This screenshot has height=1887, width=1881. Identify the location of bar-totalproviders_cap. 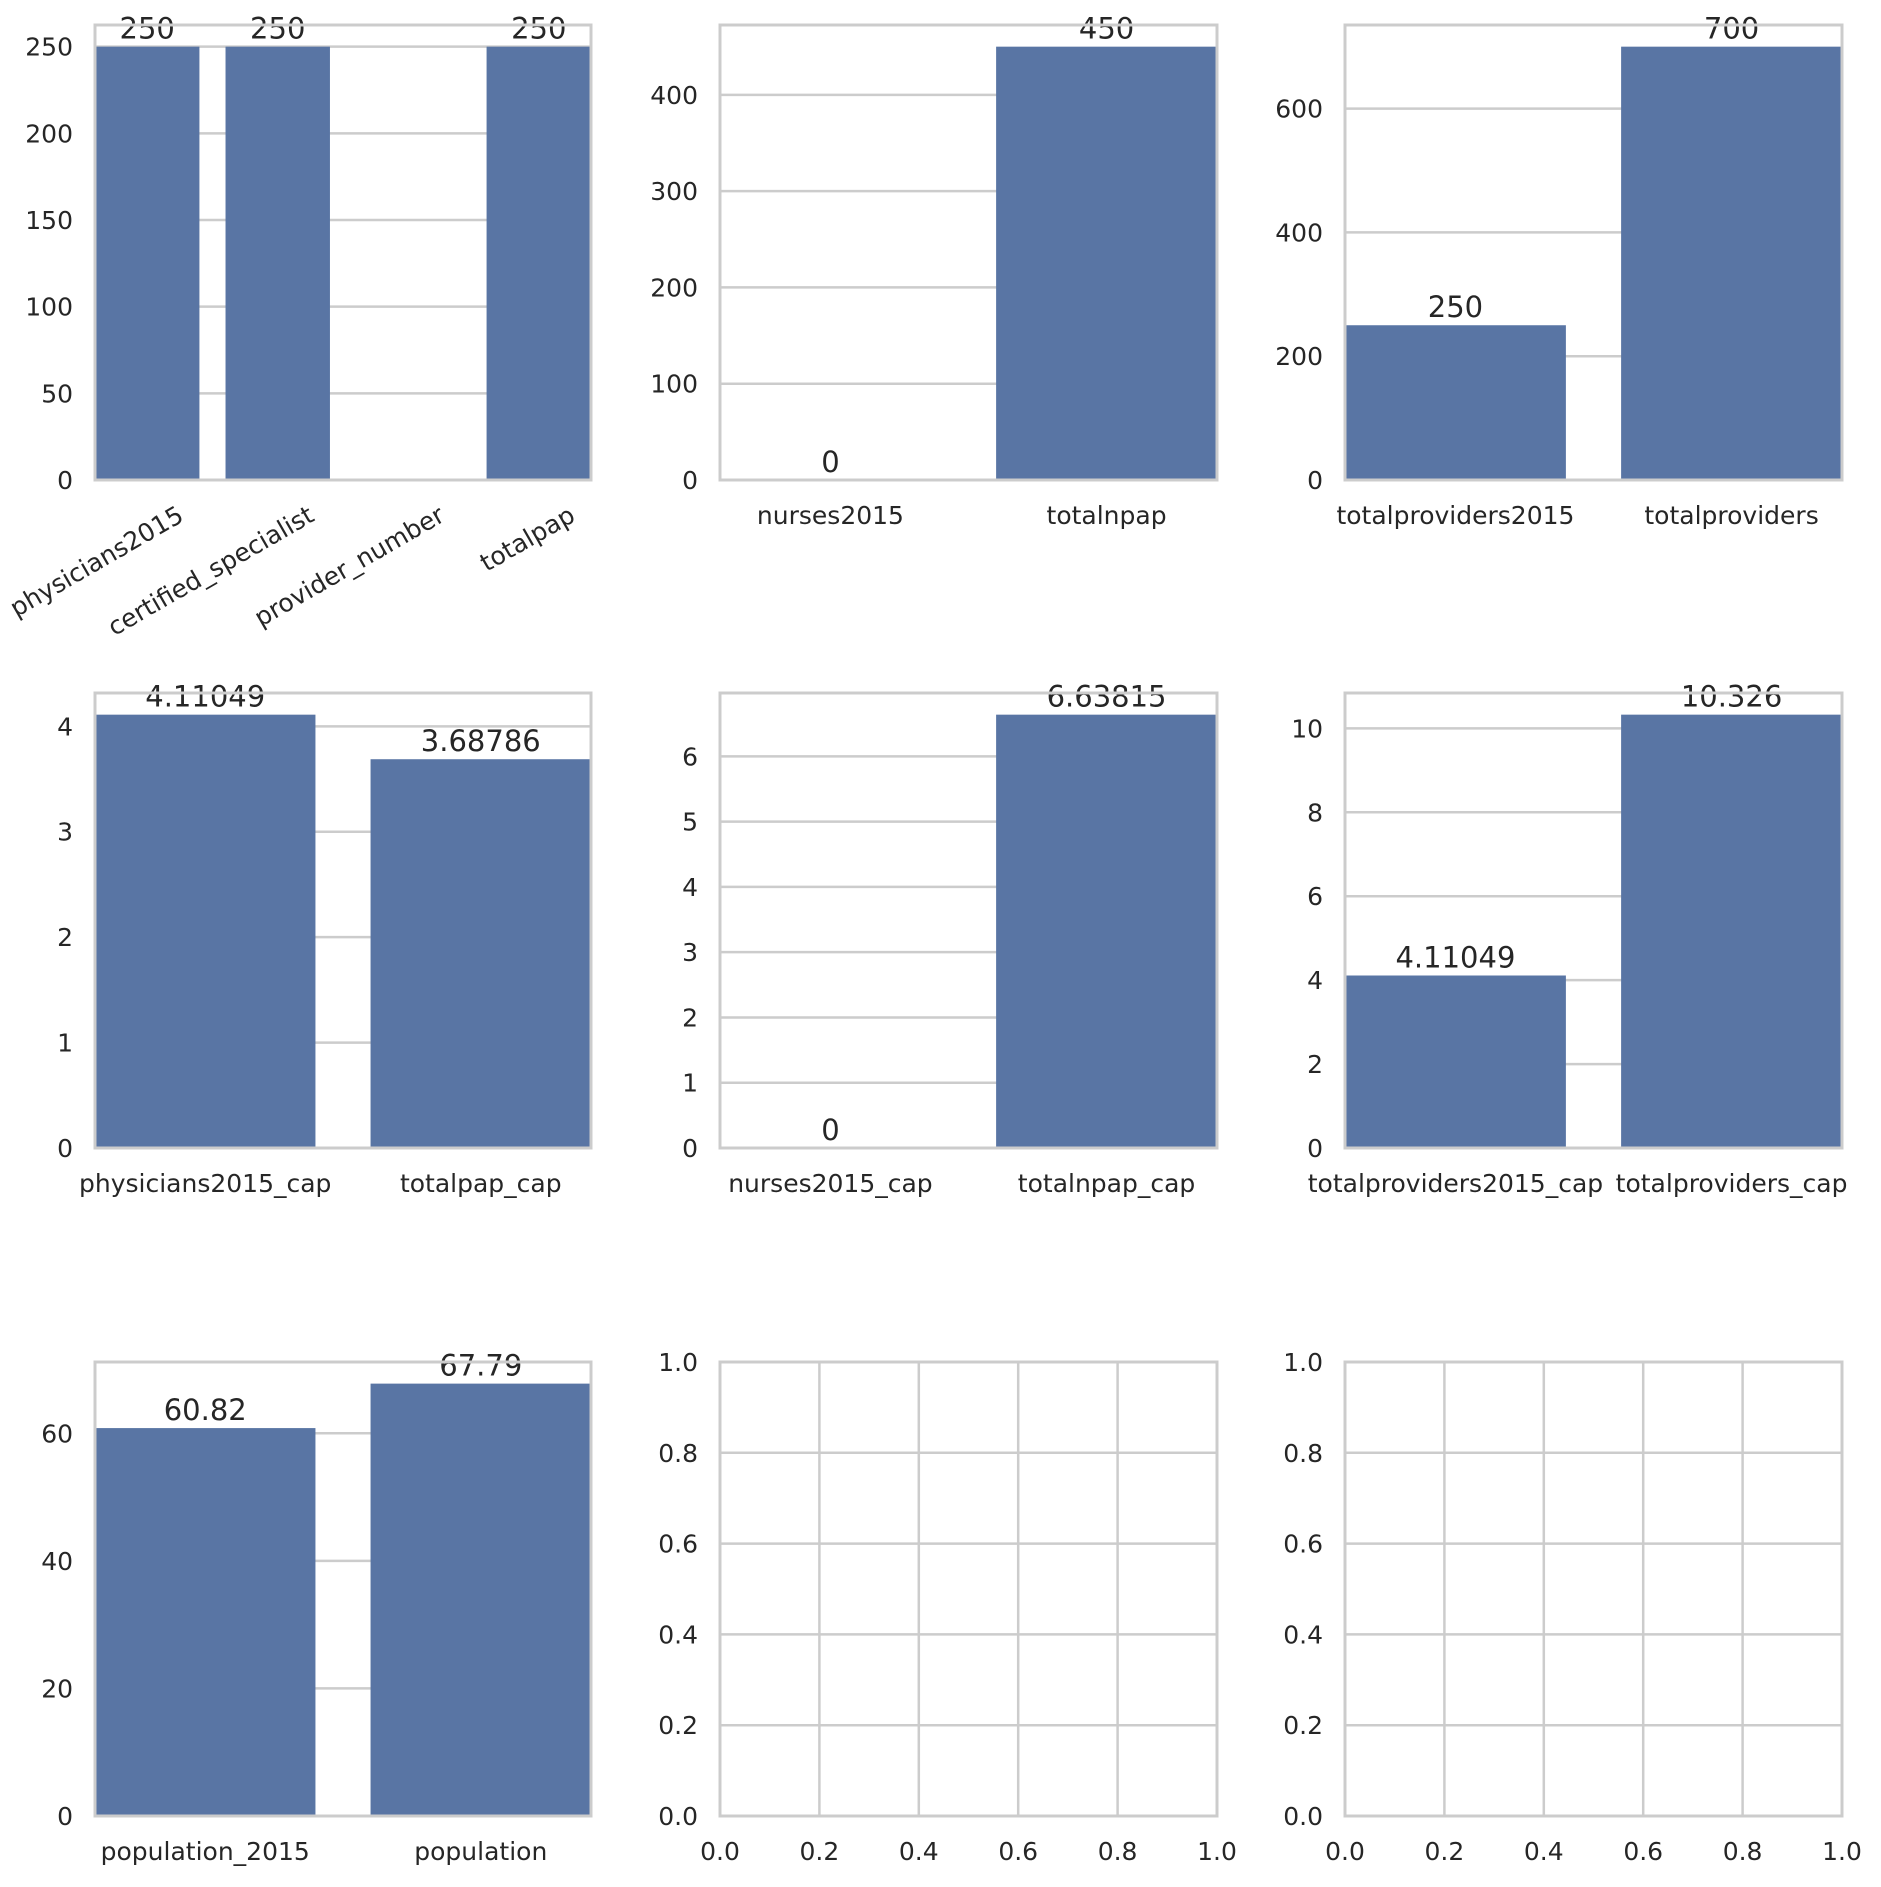
(1731, 931).